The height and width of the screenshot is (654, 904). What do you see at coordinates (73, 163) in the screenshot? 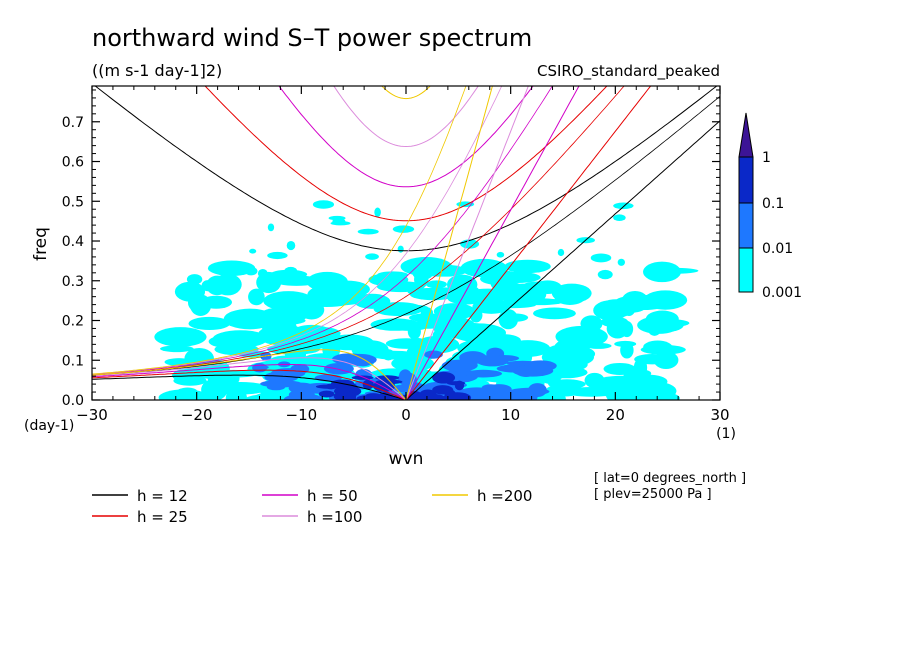
I see `y-tick-label: 0.6` at bounding box center [73, 163].